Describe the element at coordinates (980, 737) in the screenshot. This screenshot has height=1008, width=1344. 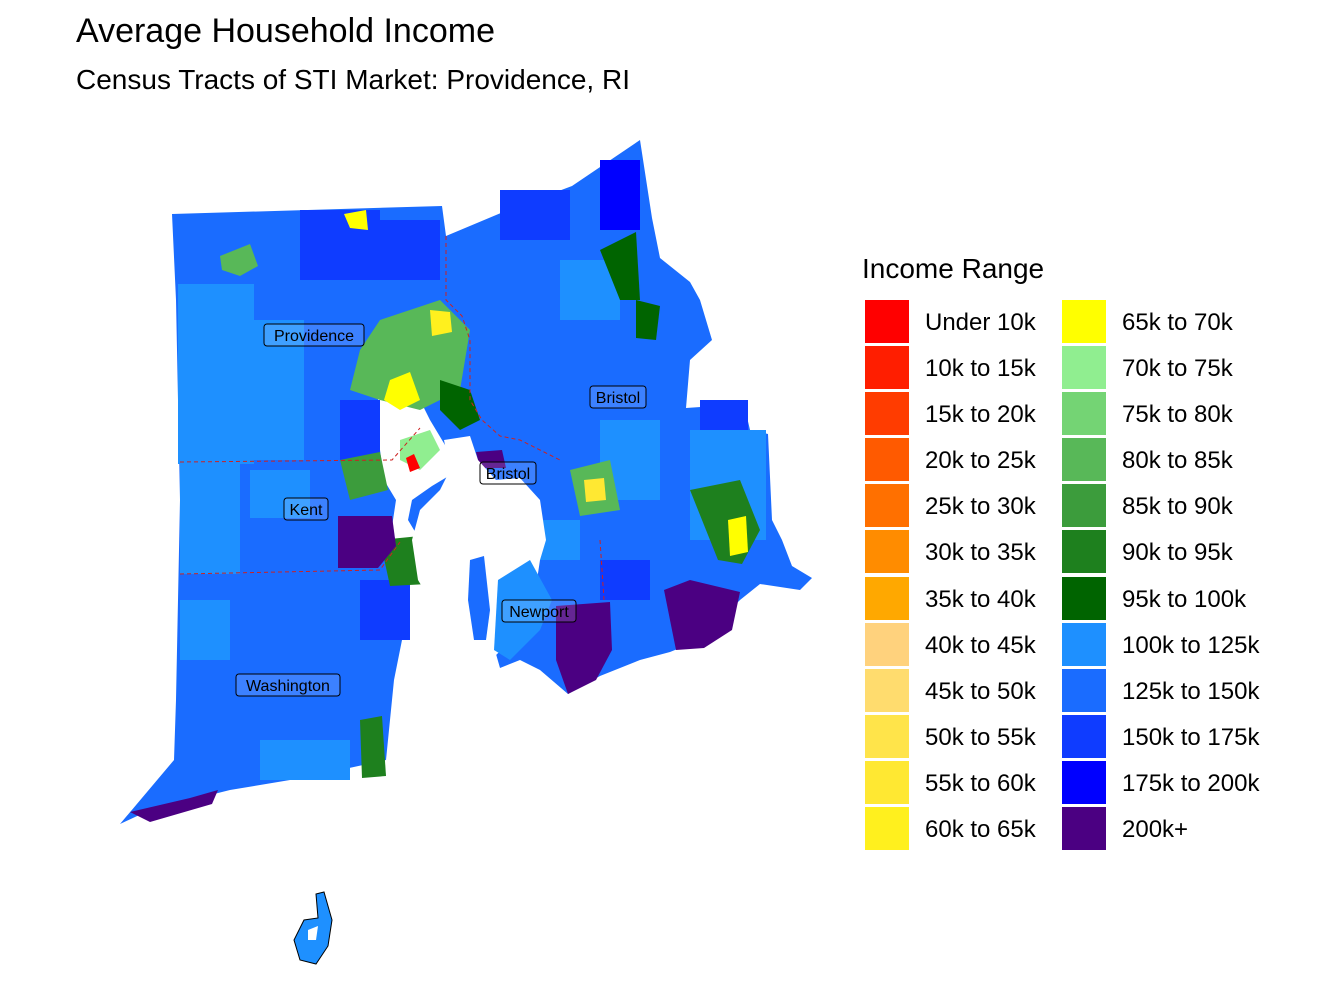
I see `legend-label: 50k to 55k` at that location.